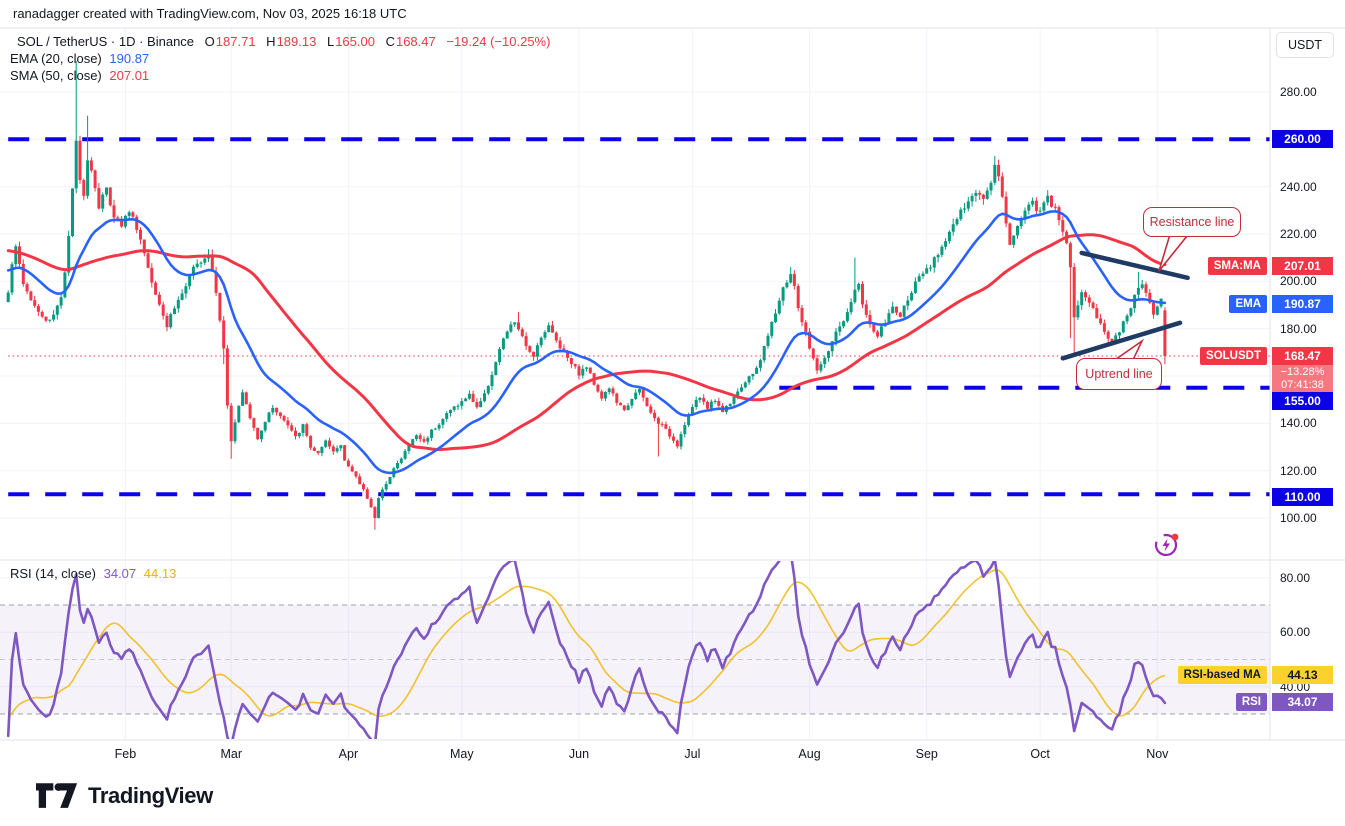 The image size is (1345, 826). What do you see at coordinates (1121, 340) in the screenshot?
I see `uptrend-trendline` at bounding box center [1121, 340].